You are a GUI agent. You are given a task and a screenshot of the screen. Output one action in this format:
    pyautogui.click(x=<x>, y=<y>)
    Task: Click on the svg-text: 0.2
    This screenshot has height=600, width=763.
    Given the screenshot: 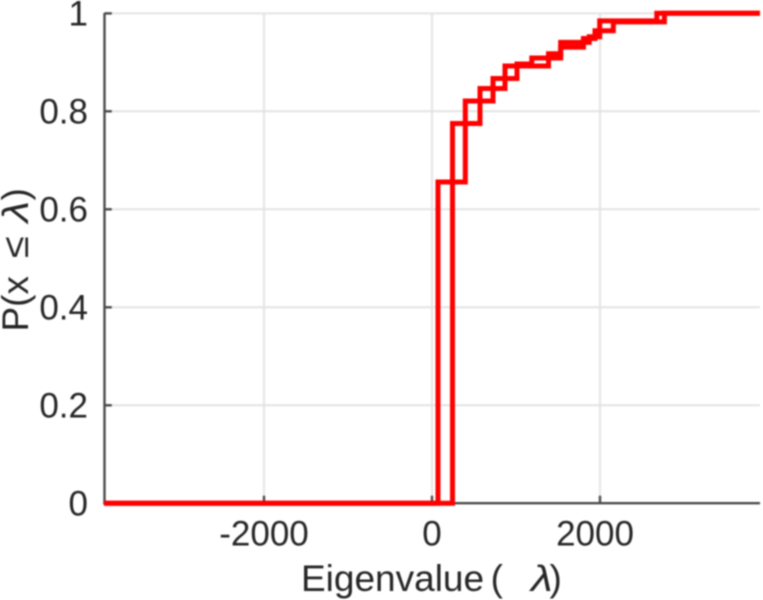 What is the action you would take?
    pyautogui.click(x=63, y=406)
    